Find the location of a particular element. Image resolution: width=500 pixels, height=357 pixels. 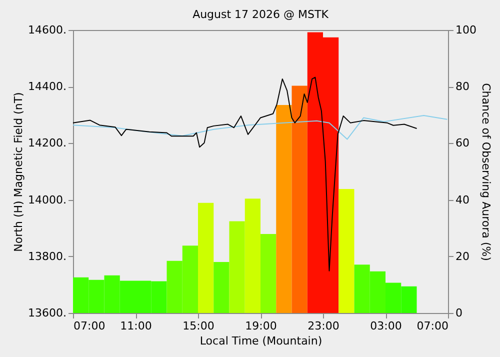

x-tick-label: 03:00 is located at coordinates (386, 326).